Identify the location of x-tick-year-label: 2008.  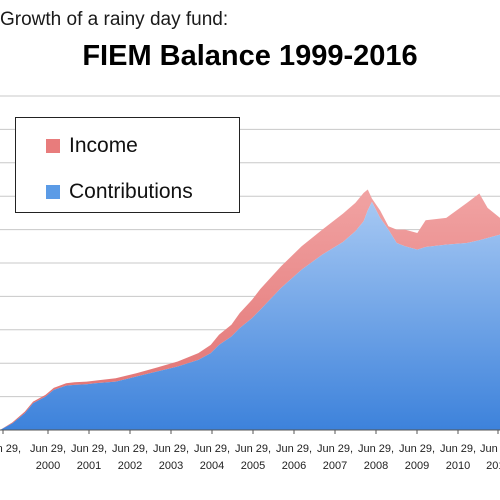
(376, 466).